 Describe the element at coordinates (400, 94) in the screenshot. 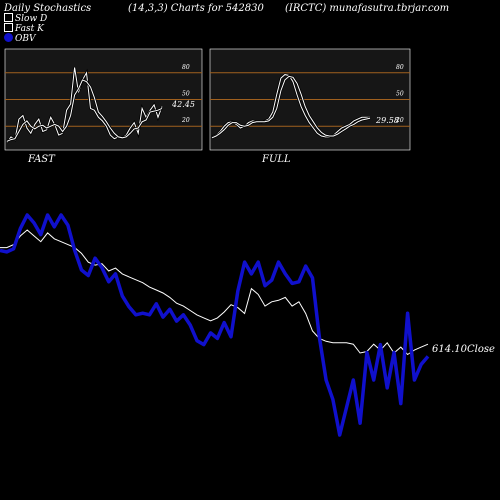

I see `full-tick-label-50: 50` at that location.